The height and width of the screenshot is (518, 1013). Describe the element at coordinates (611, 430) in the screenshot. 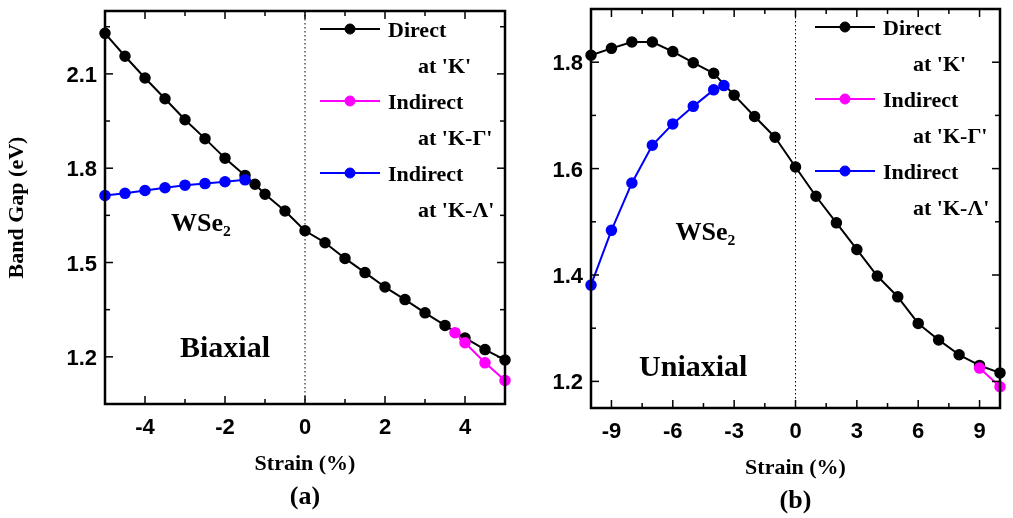

I see `x-tick-label: -9` at that location.